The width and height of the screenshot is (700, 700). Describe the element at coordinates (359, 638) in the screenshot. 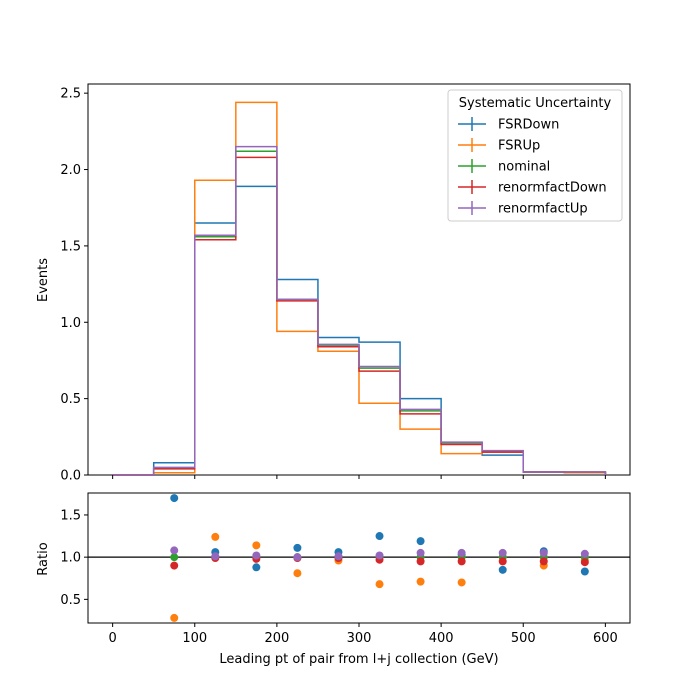

I see `x-tick-label: 300` at that location.